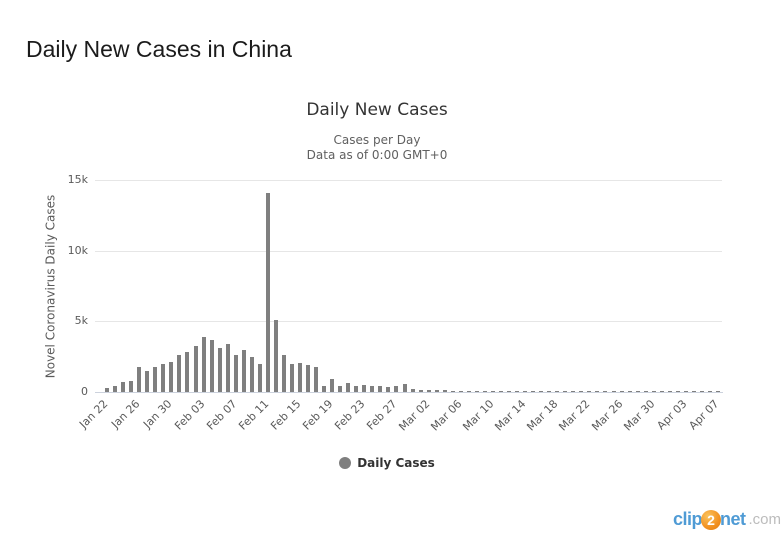 This screenshot has width=784, height=538. I want to click on y-tick-label: 15k, so click(77, 179).